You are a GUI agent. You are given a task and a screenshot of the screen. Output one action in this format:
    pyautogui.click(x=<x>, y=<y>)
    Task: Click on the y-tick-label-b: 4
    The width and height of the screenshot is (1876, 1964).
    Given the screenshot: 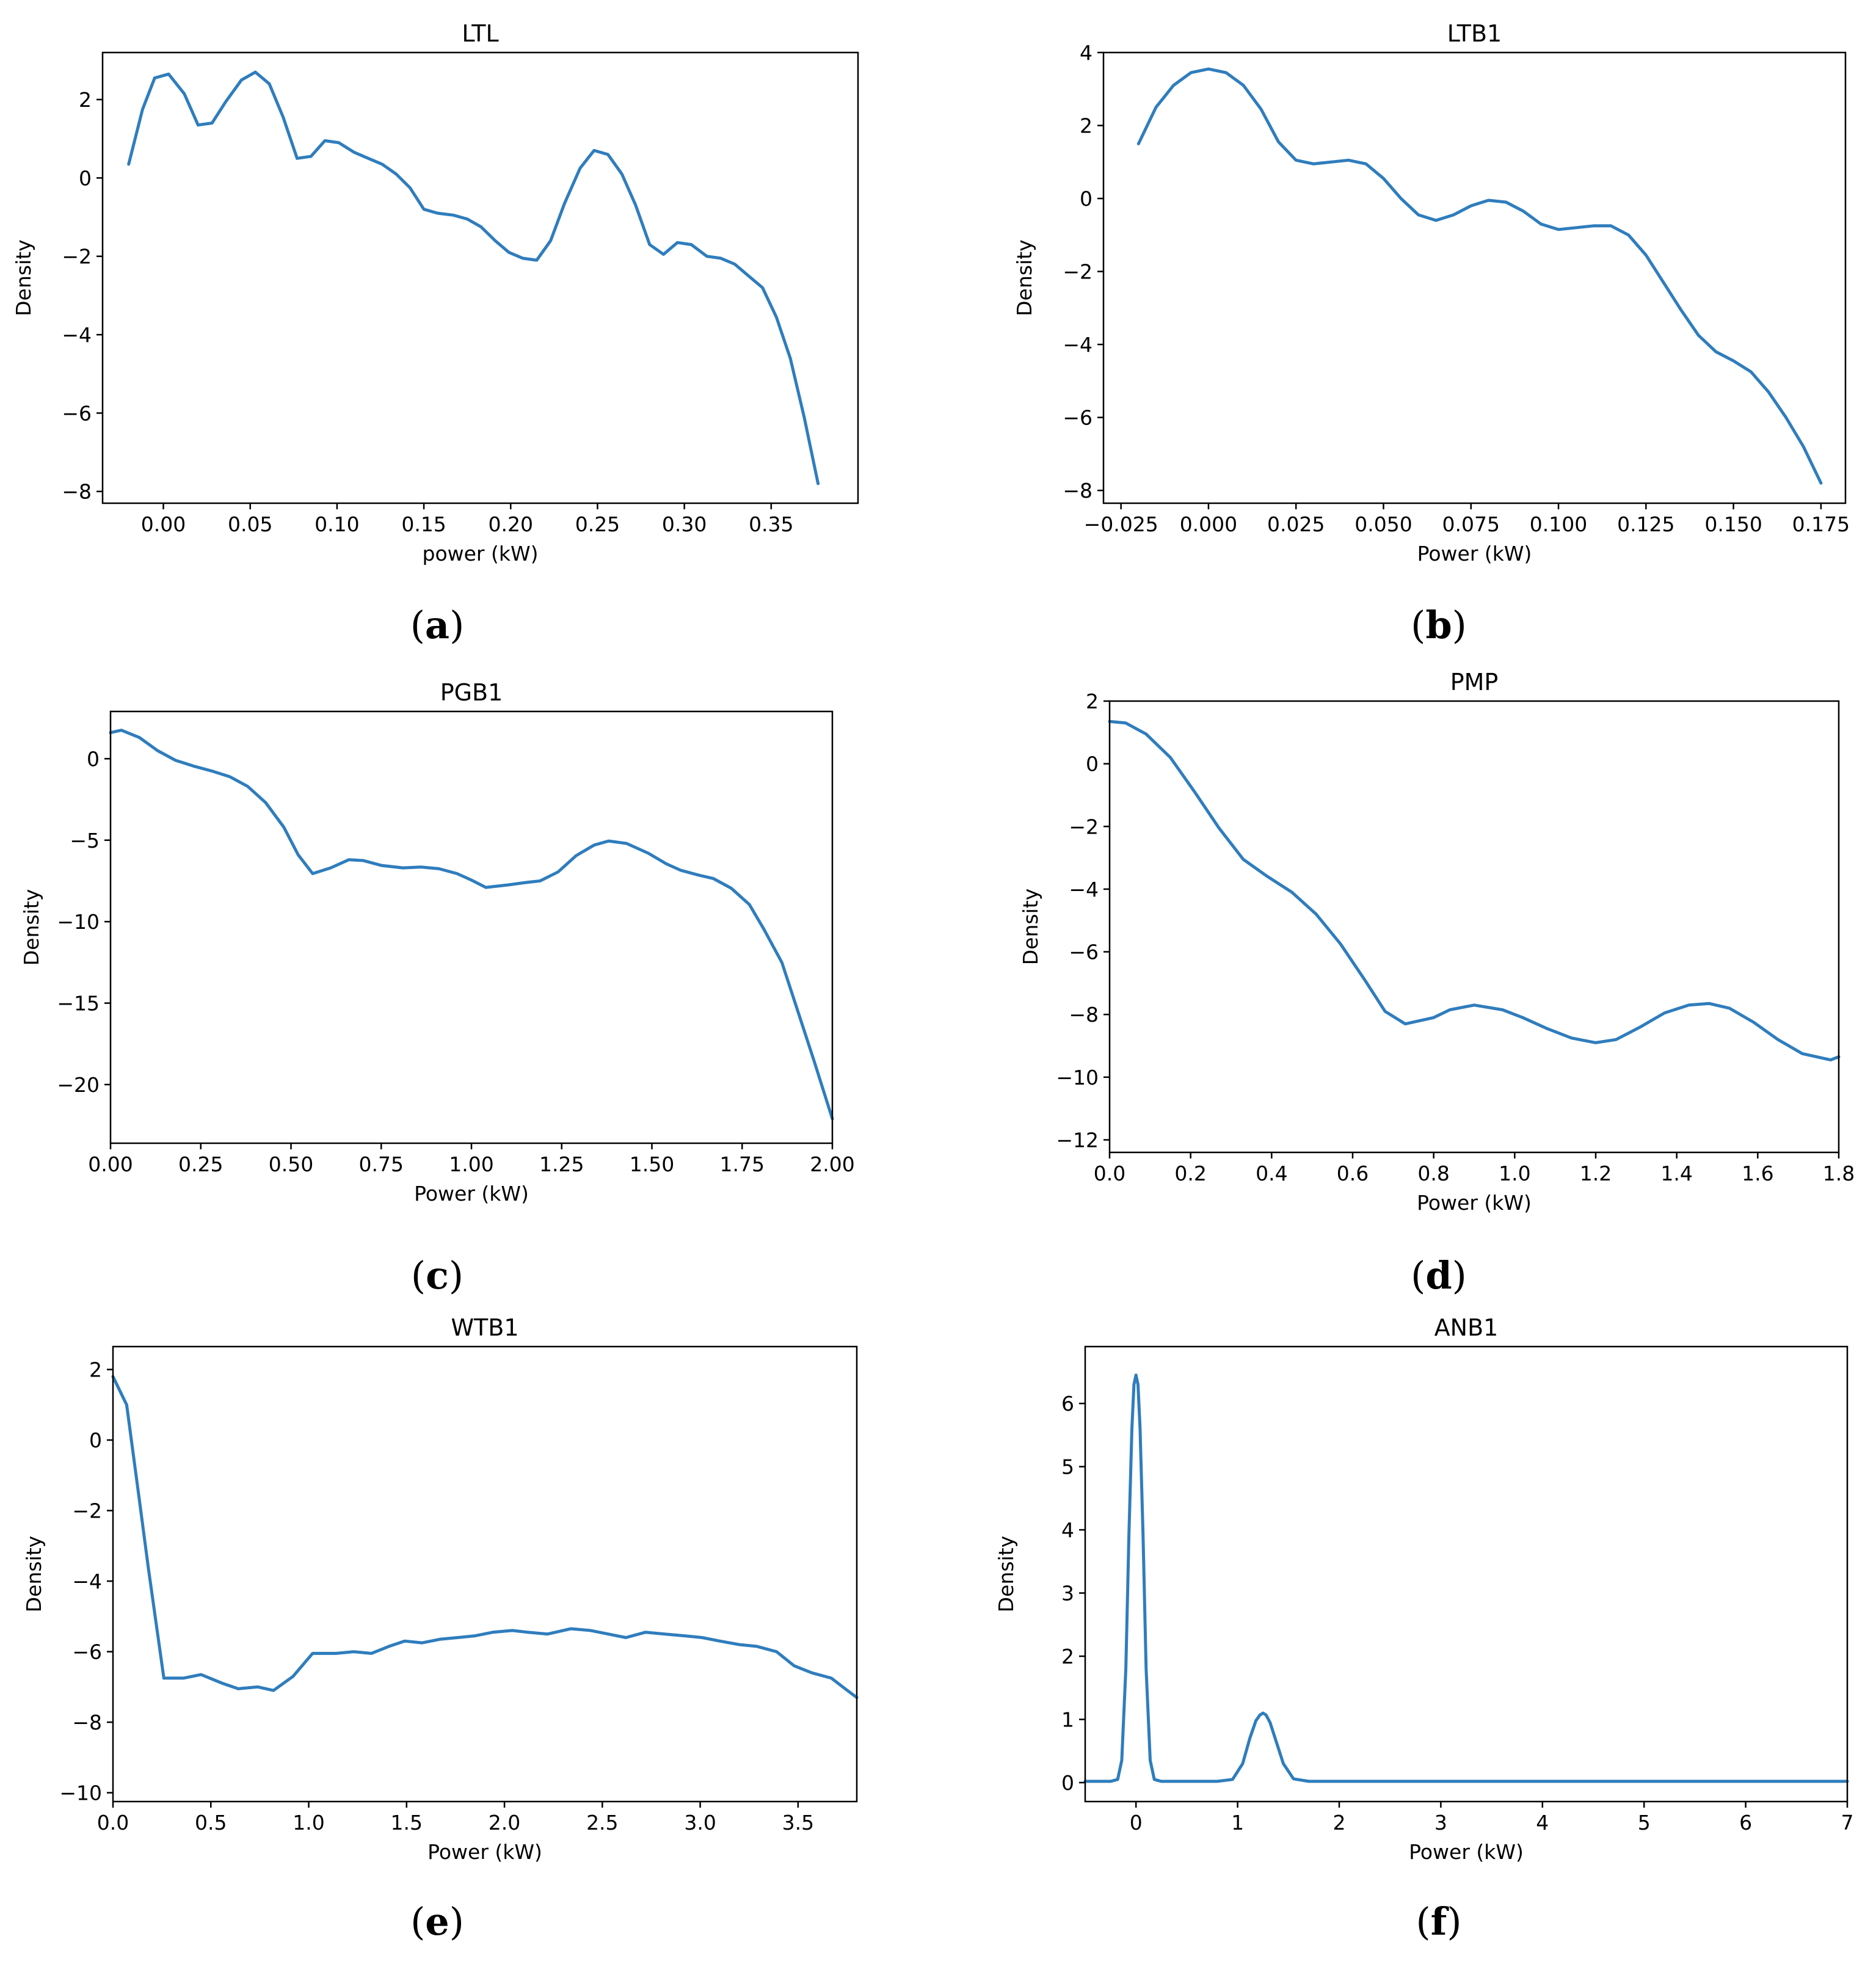 What is the action you would take?
    pyautogui.click(x=1086, y=53)
    